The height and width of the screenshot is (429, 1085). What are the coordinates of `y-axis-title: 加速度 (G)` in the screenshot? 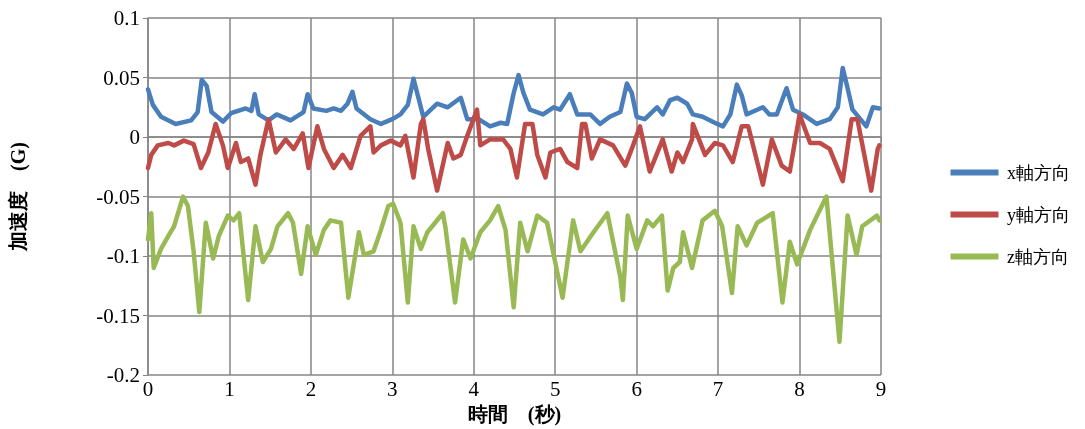 It's located at (18, 197).